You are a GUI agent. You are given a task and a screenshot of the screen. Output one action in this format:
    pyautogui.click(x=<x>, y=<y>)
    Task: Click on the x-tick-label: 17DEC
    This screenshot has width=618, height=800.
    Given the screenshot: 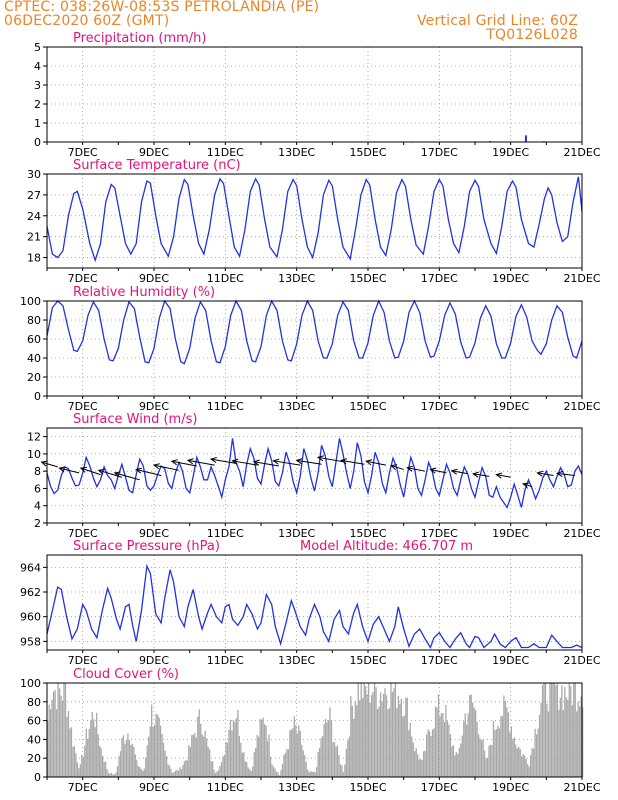 What is the action you would take?
    pyautogui.click(x=439, y=660)
    